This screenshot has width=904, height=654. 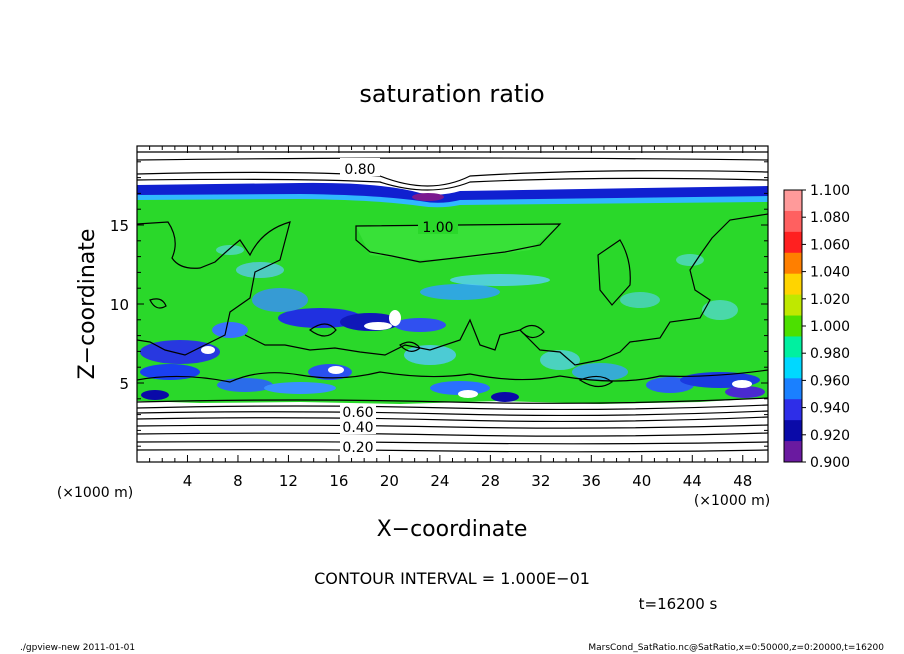 What do you see at coordinates (830, 354) in the screenshot?
I see `colorbar-label: 0.980` at bounding box center [830, 354].